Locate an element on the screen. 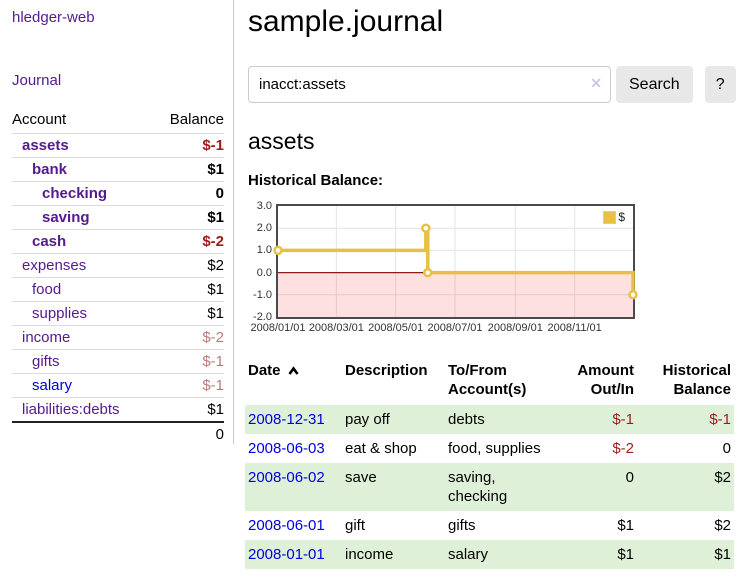  transaction-description: gift is located at coordinates (355, 525).